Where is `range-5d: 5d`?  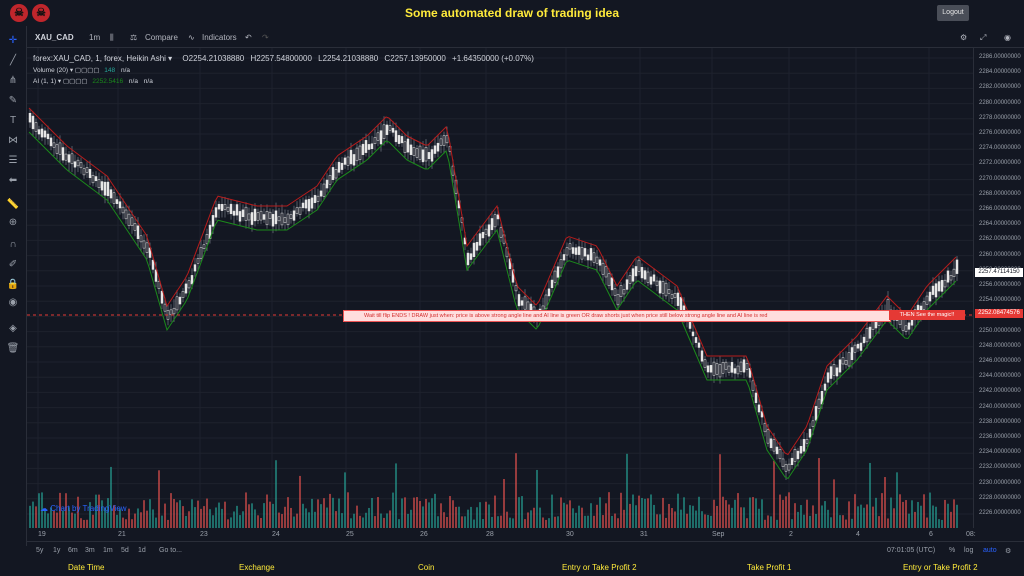 range-5d: 5d is located at coordinates (125, 550).